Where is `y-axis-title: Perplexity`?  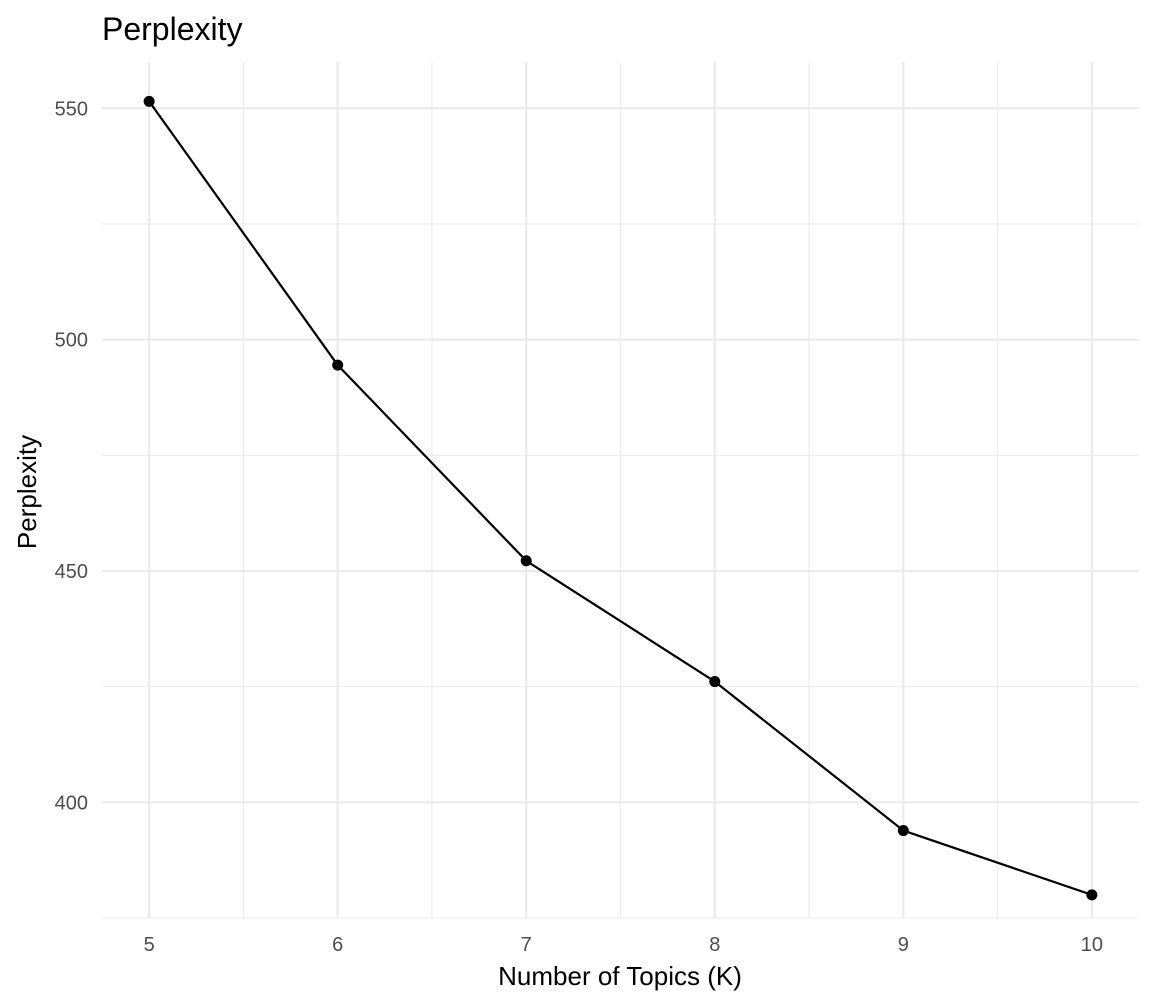
y-axis-title: Perplexity is located at coordinates (27, 492).